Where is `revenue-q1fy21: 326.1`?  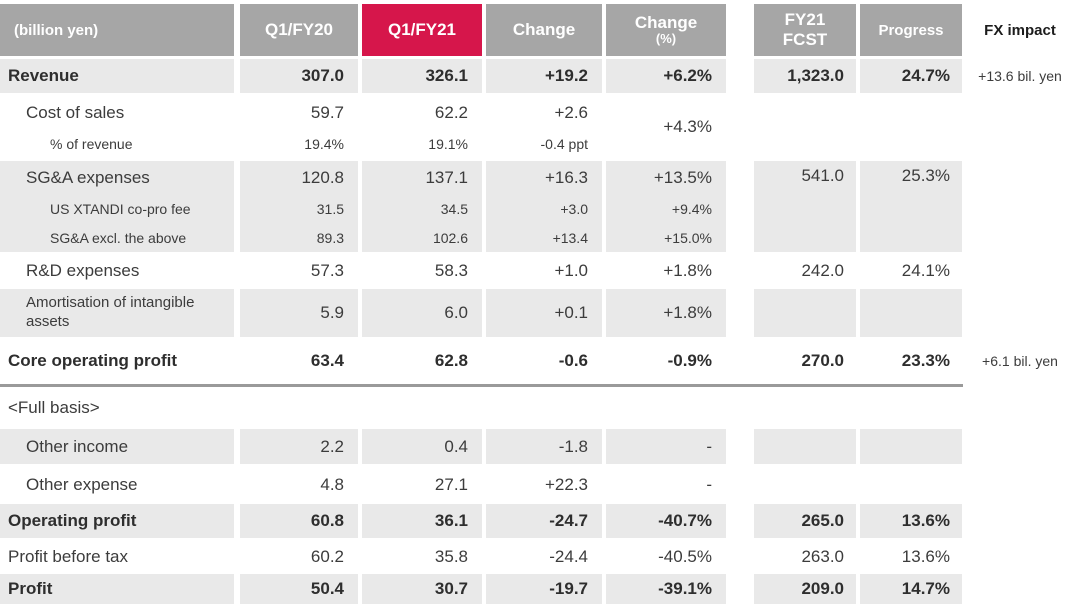
revenue-q1fy21: 326.1 is located at coordinates (422, 76).